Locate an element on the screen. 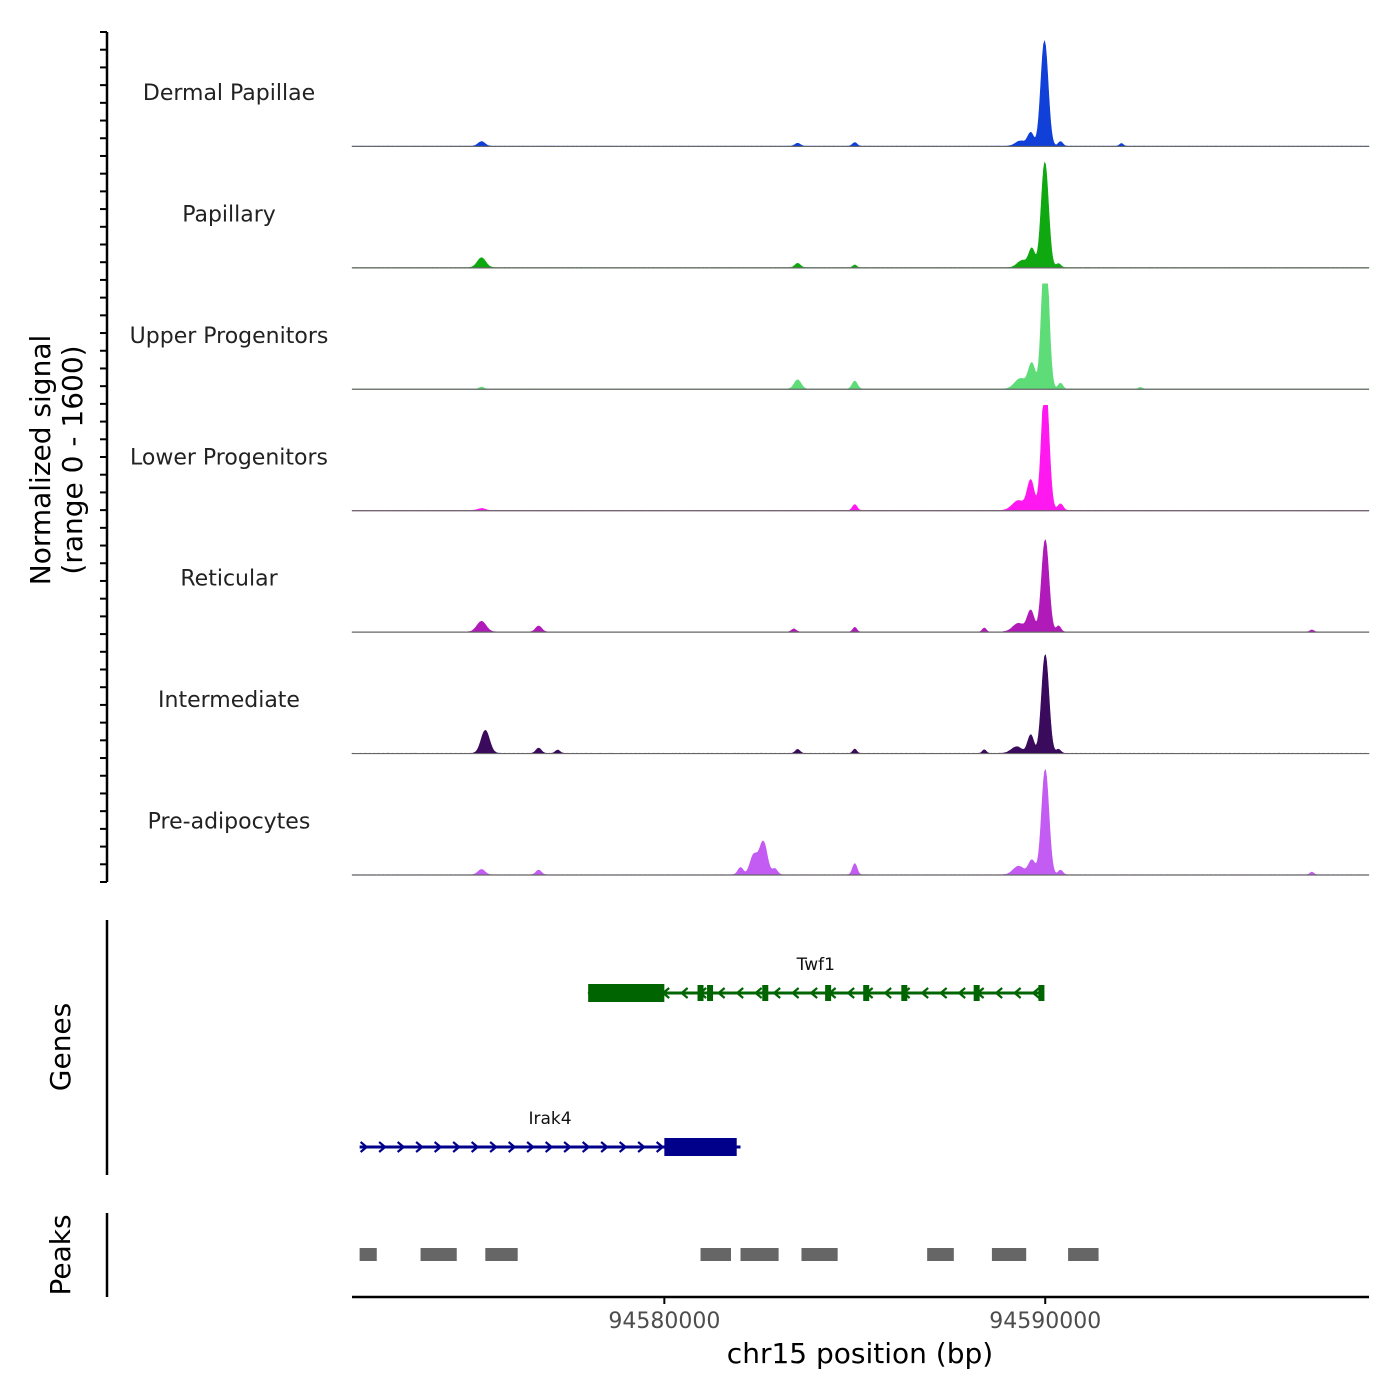 The height and width of the screenshot is (1400, 1400). coverage-track: Lower Progenitors is located at coordinates (750, 458).